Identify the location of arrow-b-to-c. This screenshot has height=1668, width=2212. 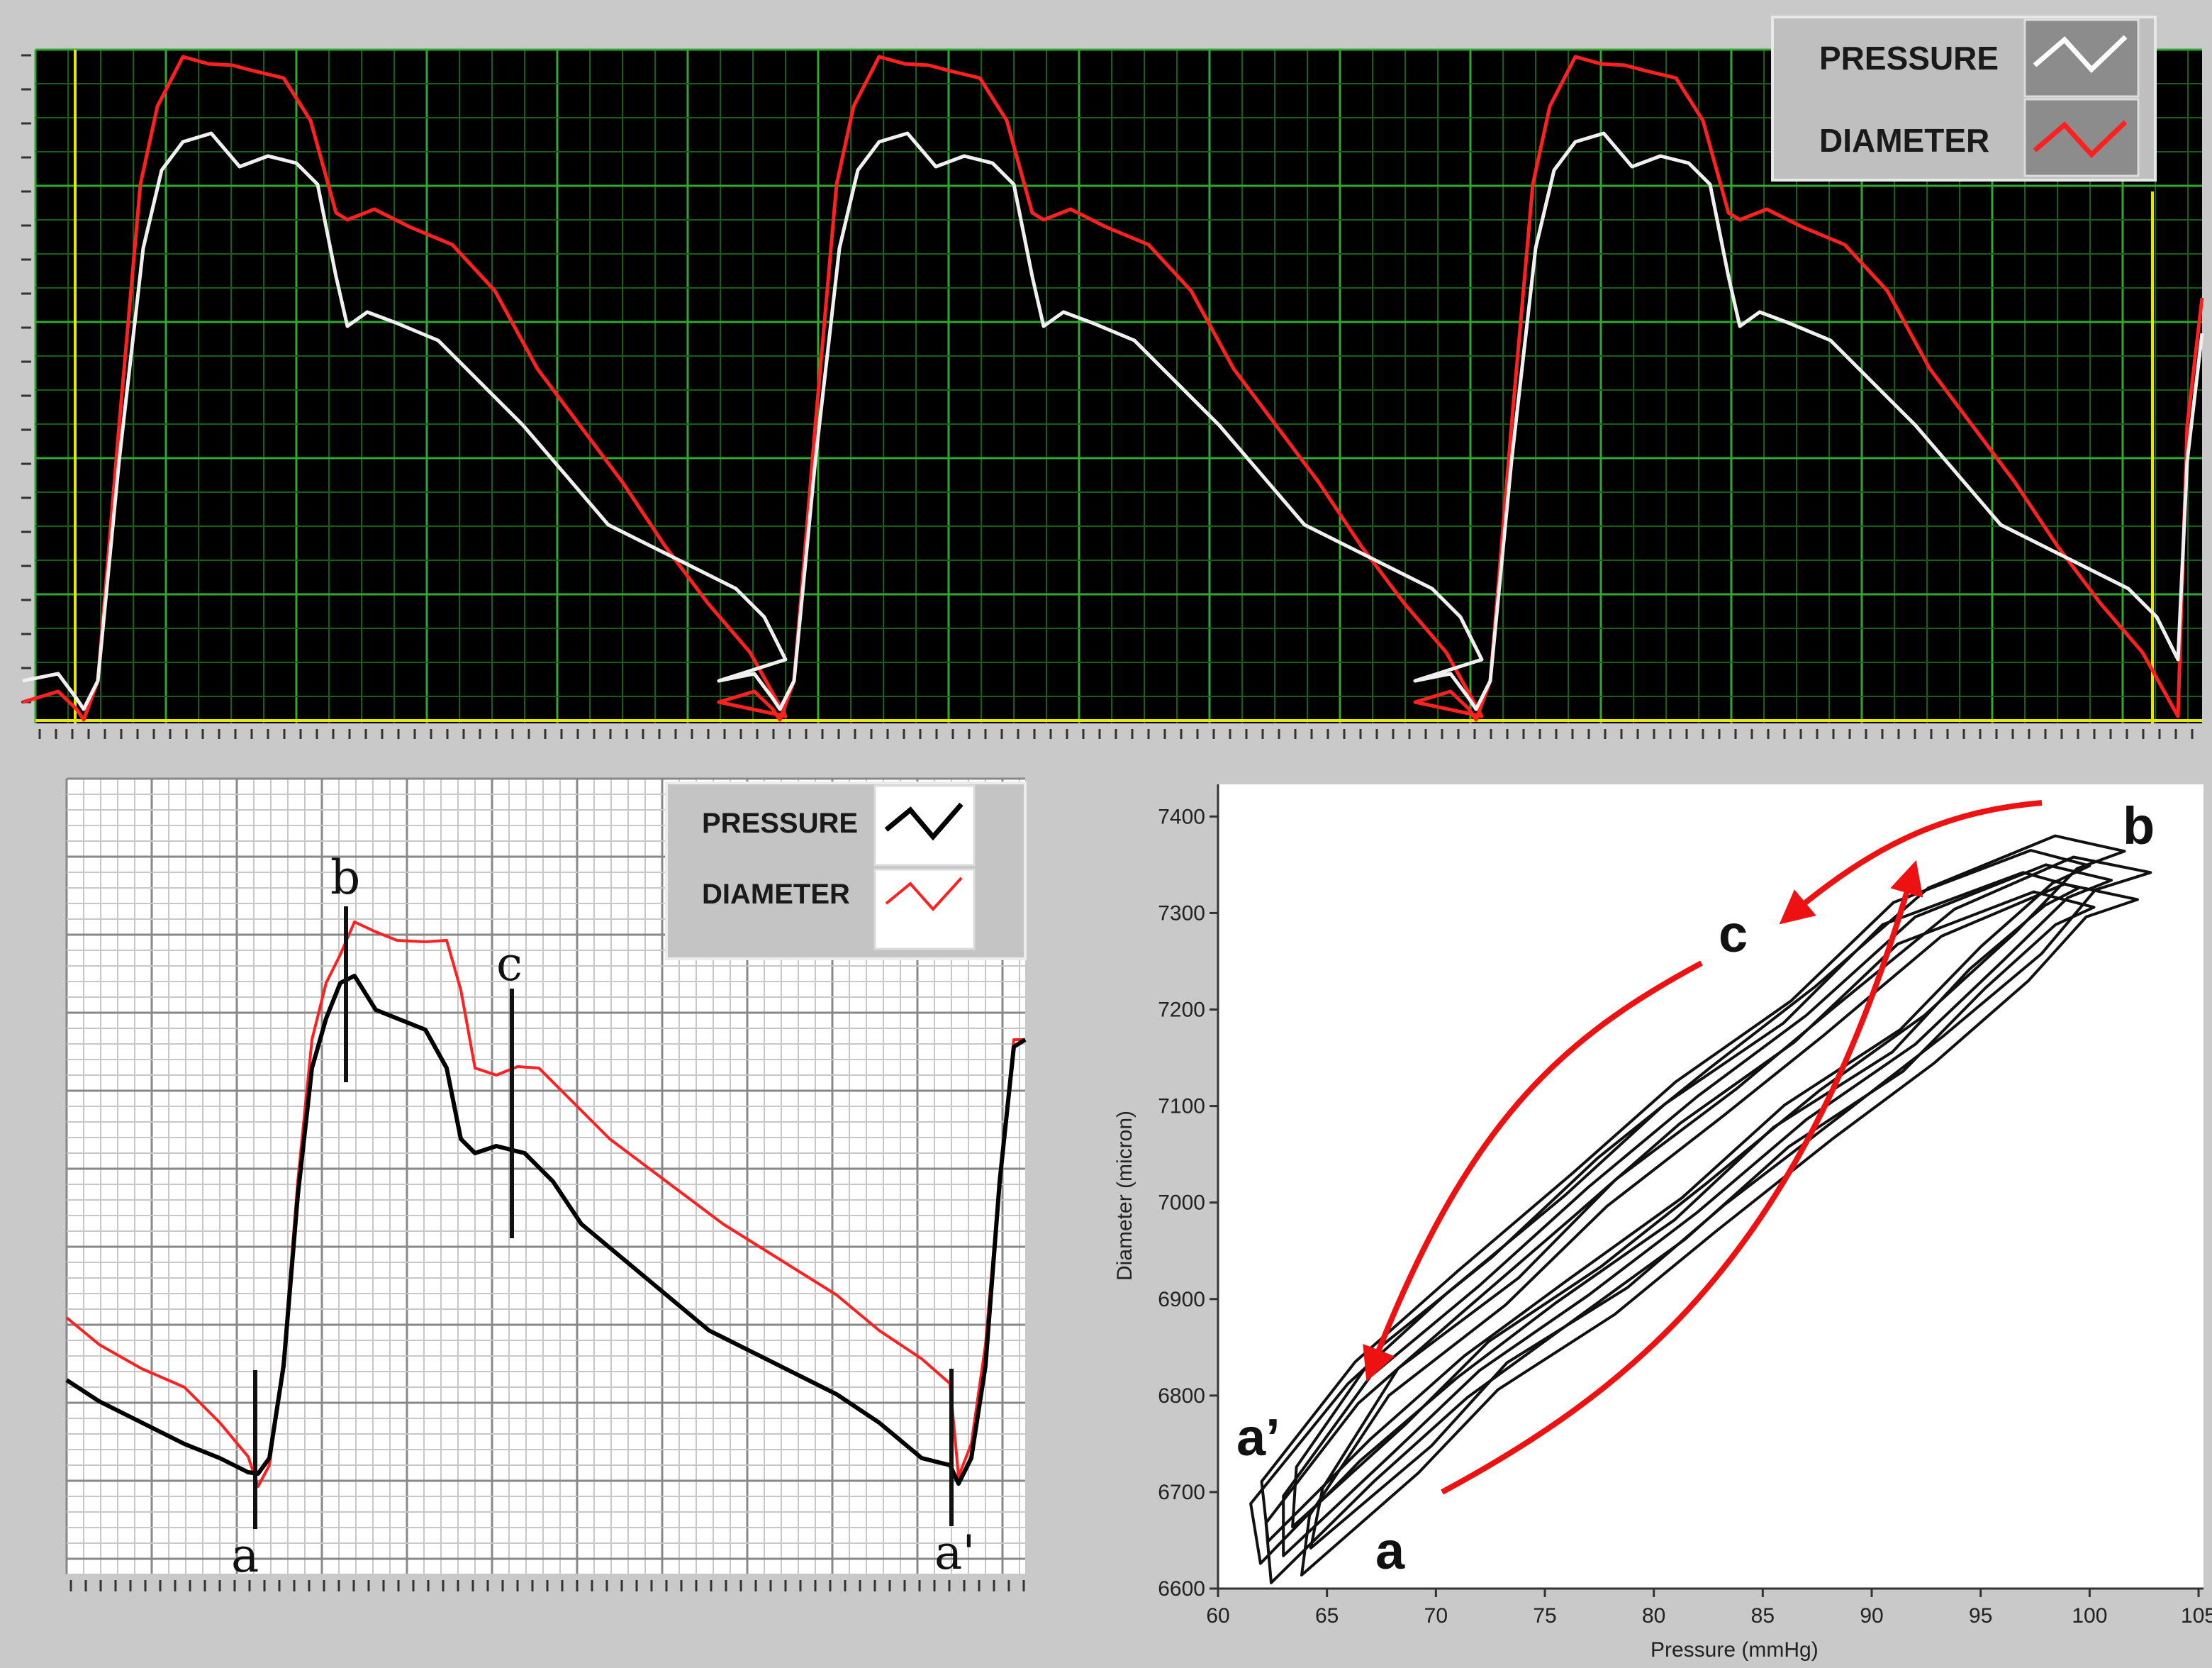
(1911, 862).